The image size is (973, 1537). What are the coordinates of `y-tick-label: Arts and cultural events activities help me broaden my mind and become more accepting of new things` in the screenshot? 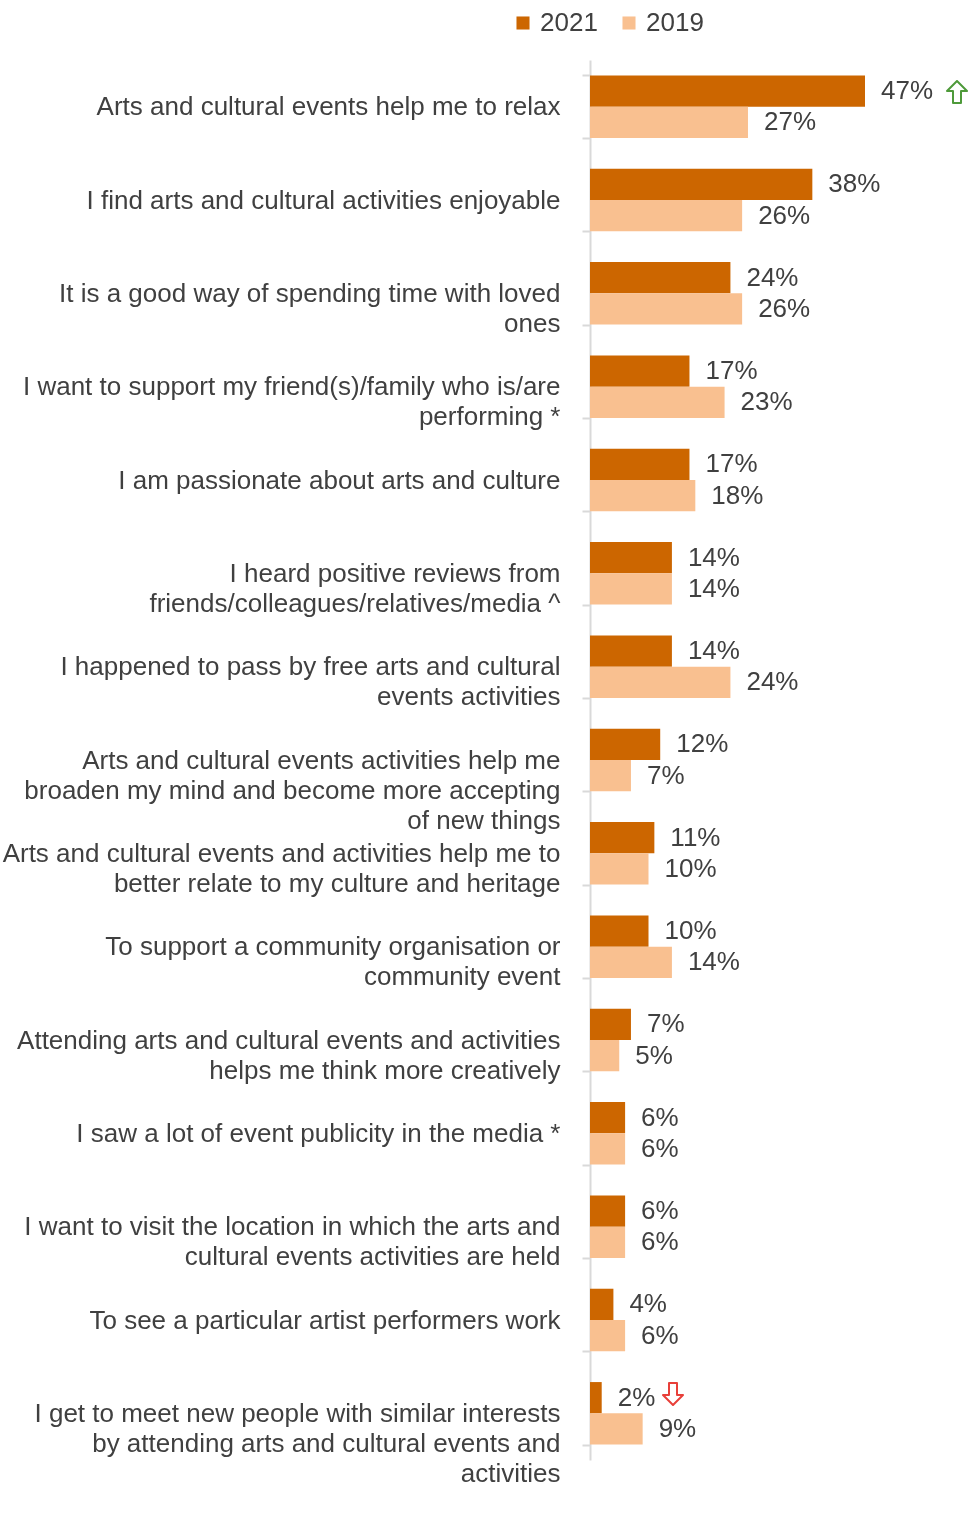 It's located at (292, 789).